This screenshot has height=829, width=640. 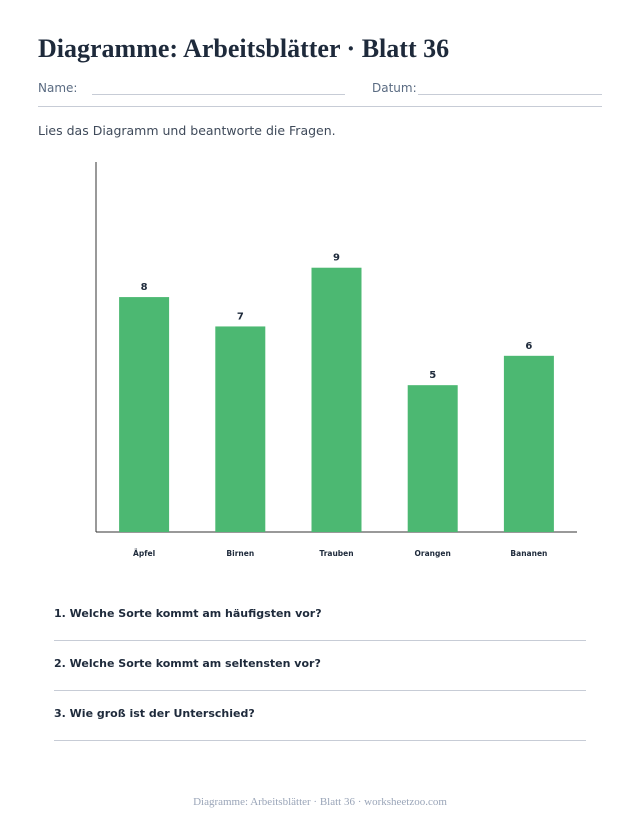 What do you see at coordinates (187, 663) in the screenshot?
I see `question-2: 2. Welche Sorte kommt am seltensten vor?` at bounding box center [187, 663].